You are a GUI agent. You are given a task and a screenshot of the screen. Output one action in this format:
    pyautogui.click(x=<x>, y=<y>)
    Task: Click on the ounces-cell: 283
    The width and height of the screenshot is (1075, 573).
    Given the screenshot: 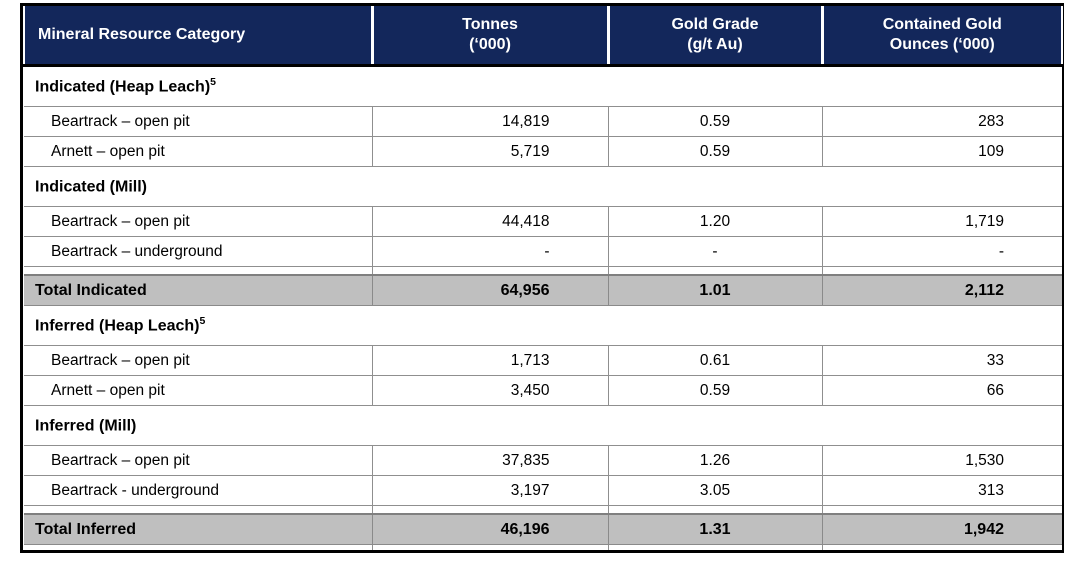 What is the action you would take?
    pyautogui.click(x=941, y=121)
    